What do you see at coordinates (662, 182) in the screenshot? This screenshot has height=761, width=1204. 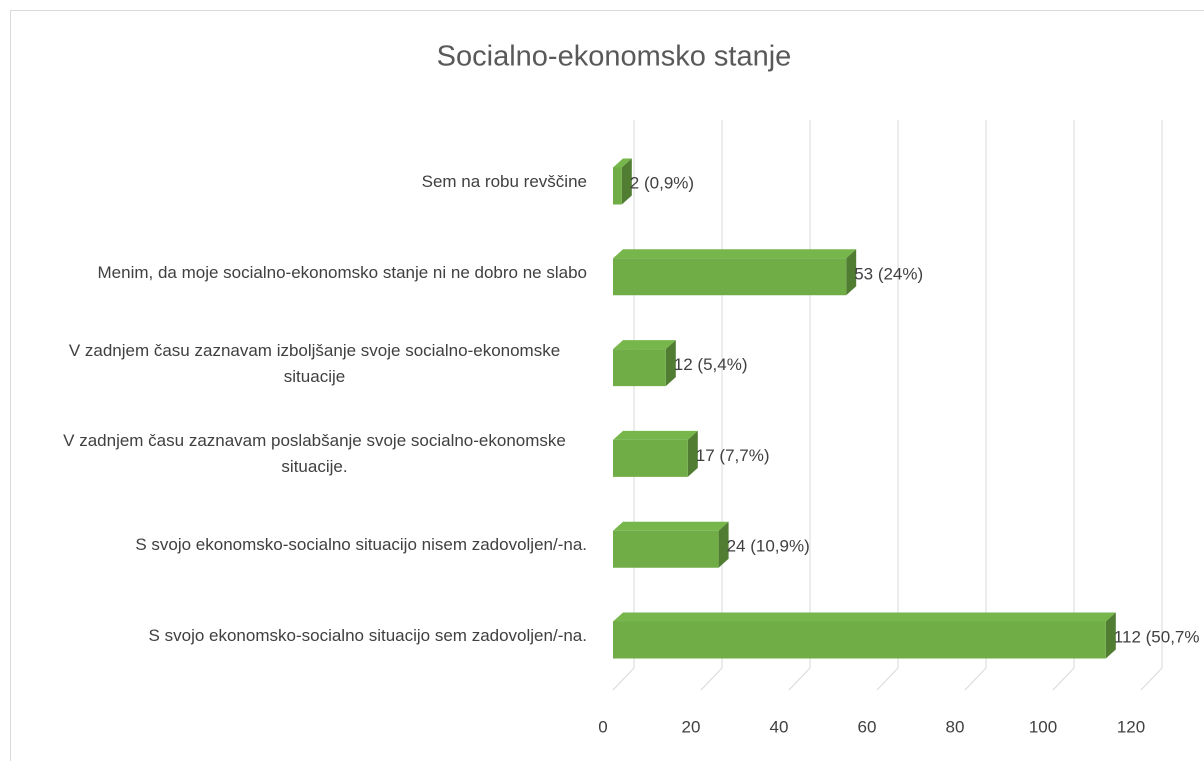 I see `data-label: 2 (0,9%)` at bounding box center [662, 182].